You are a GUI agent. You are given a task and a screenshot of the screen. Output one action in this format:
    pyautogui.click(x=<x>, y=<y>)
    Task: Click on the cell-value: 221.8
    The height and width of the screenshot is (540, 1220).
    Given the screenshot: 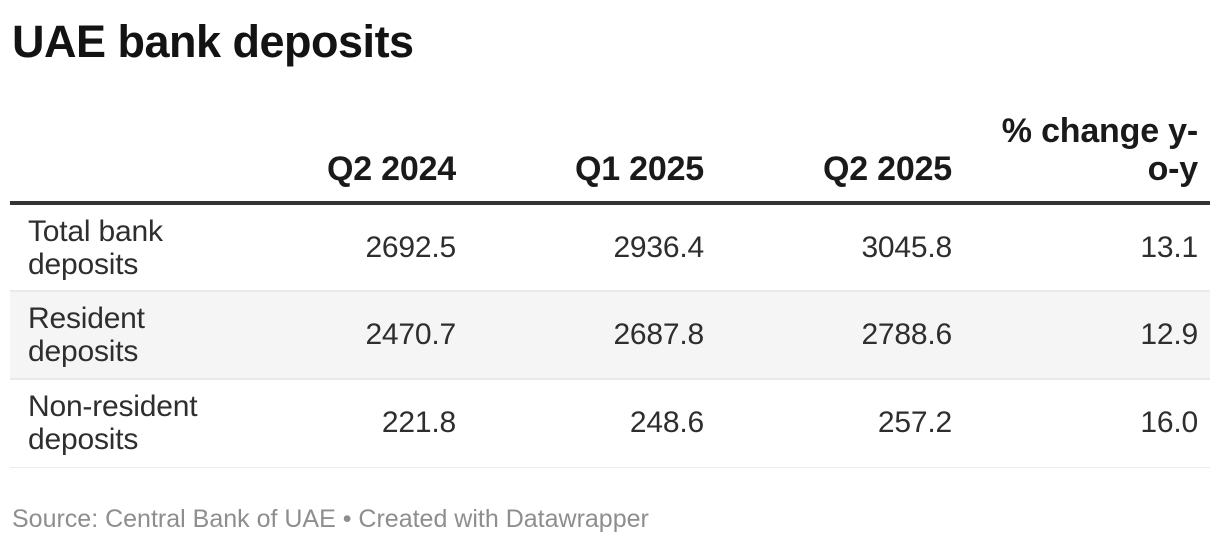 What is the action you would take?
    pyautogui.click(x=344, y=423)
    